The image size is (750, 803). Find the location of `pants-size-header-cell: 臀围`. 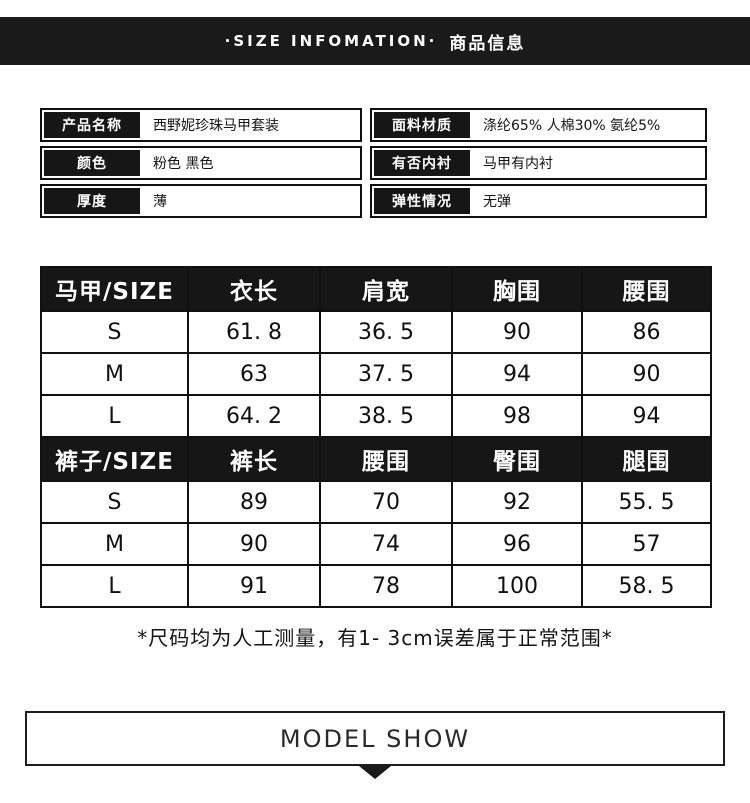

pants-size-header-cell: 臀围 is located at coordinates (517, 459).